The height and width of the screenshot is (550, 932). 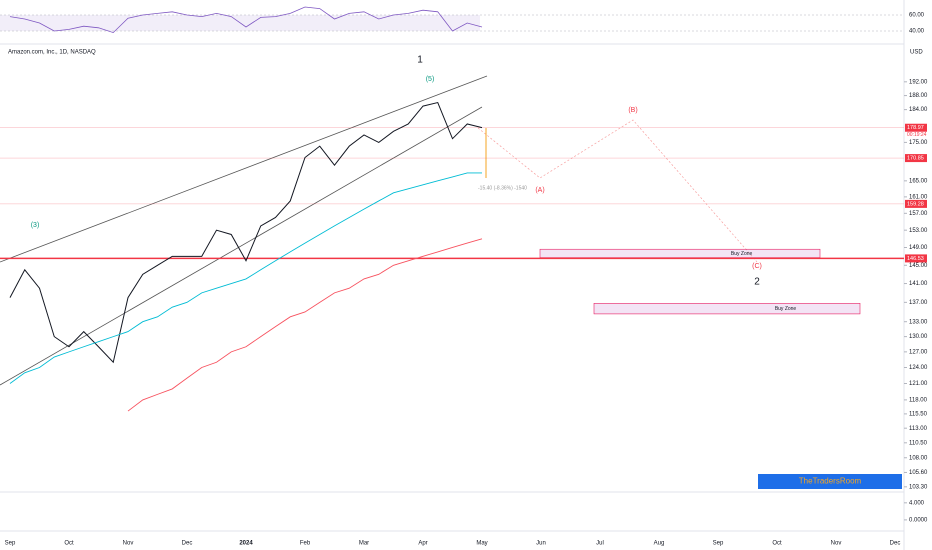 I want to click on wave-label: 2, so click(x=757, y=282).